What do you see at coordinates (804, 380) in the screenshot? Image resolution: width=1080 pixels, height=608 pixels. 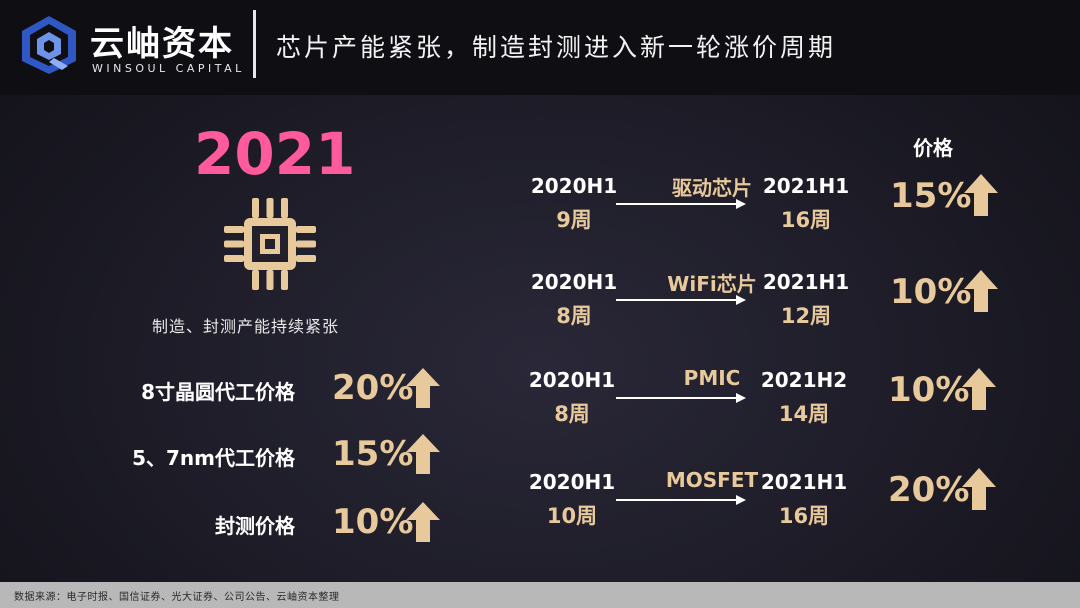 I see `to-period: 2021H2` at bounding box center [804, 380].